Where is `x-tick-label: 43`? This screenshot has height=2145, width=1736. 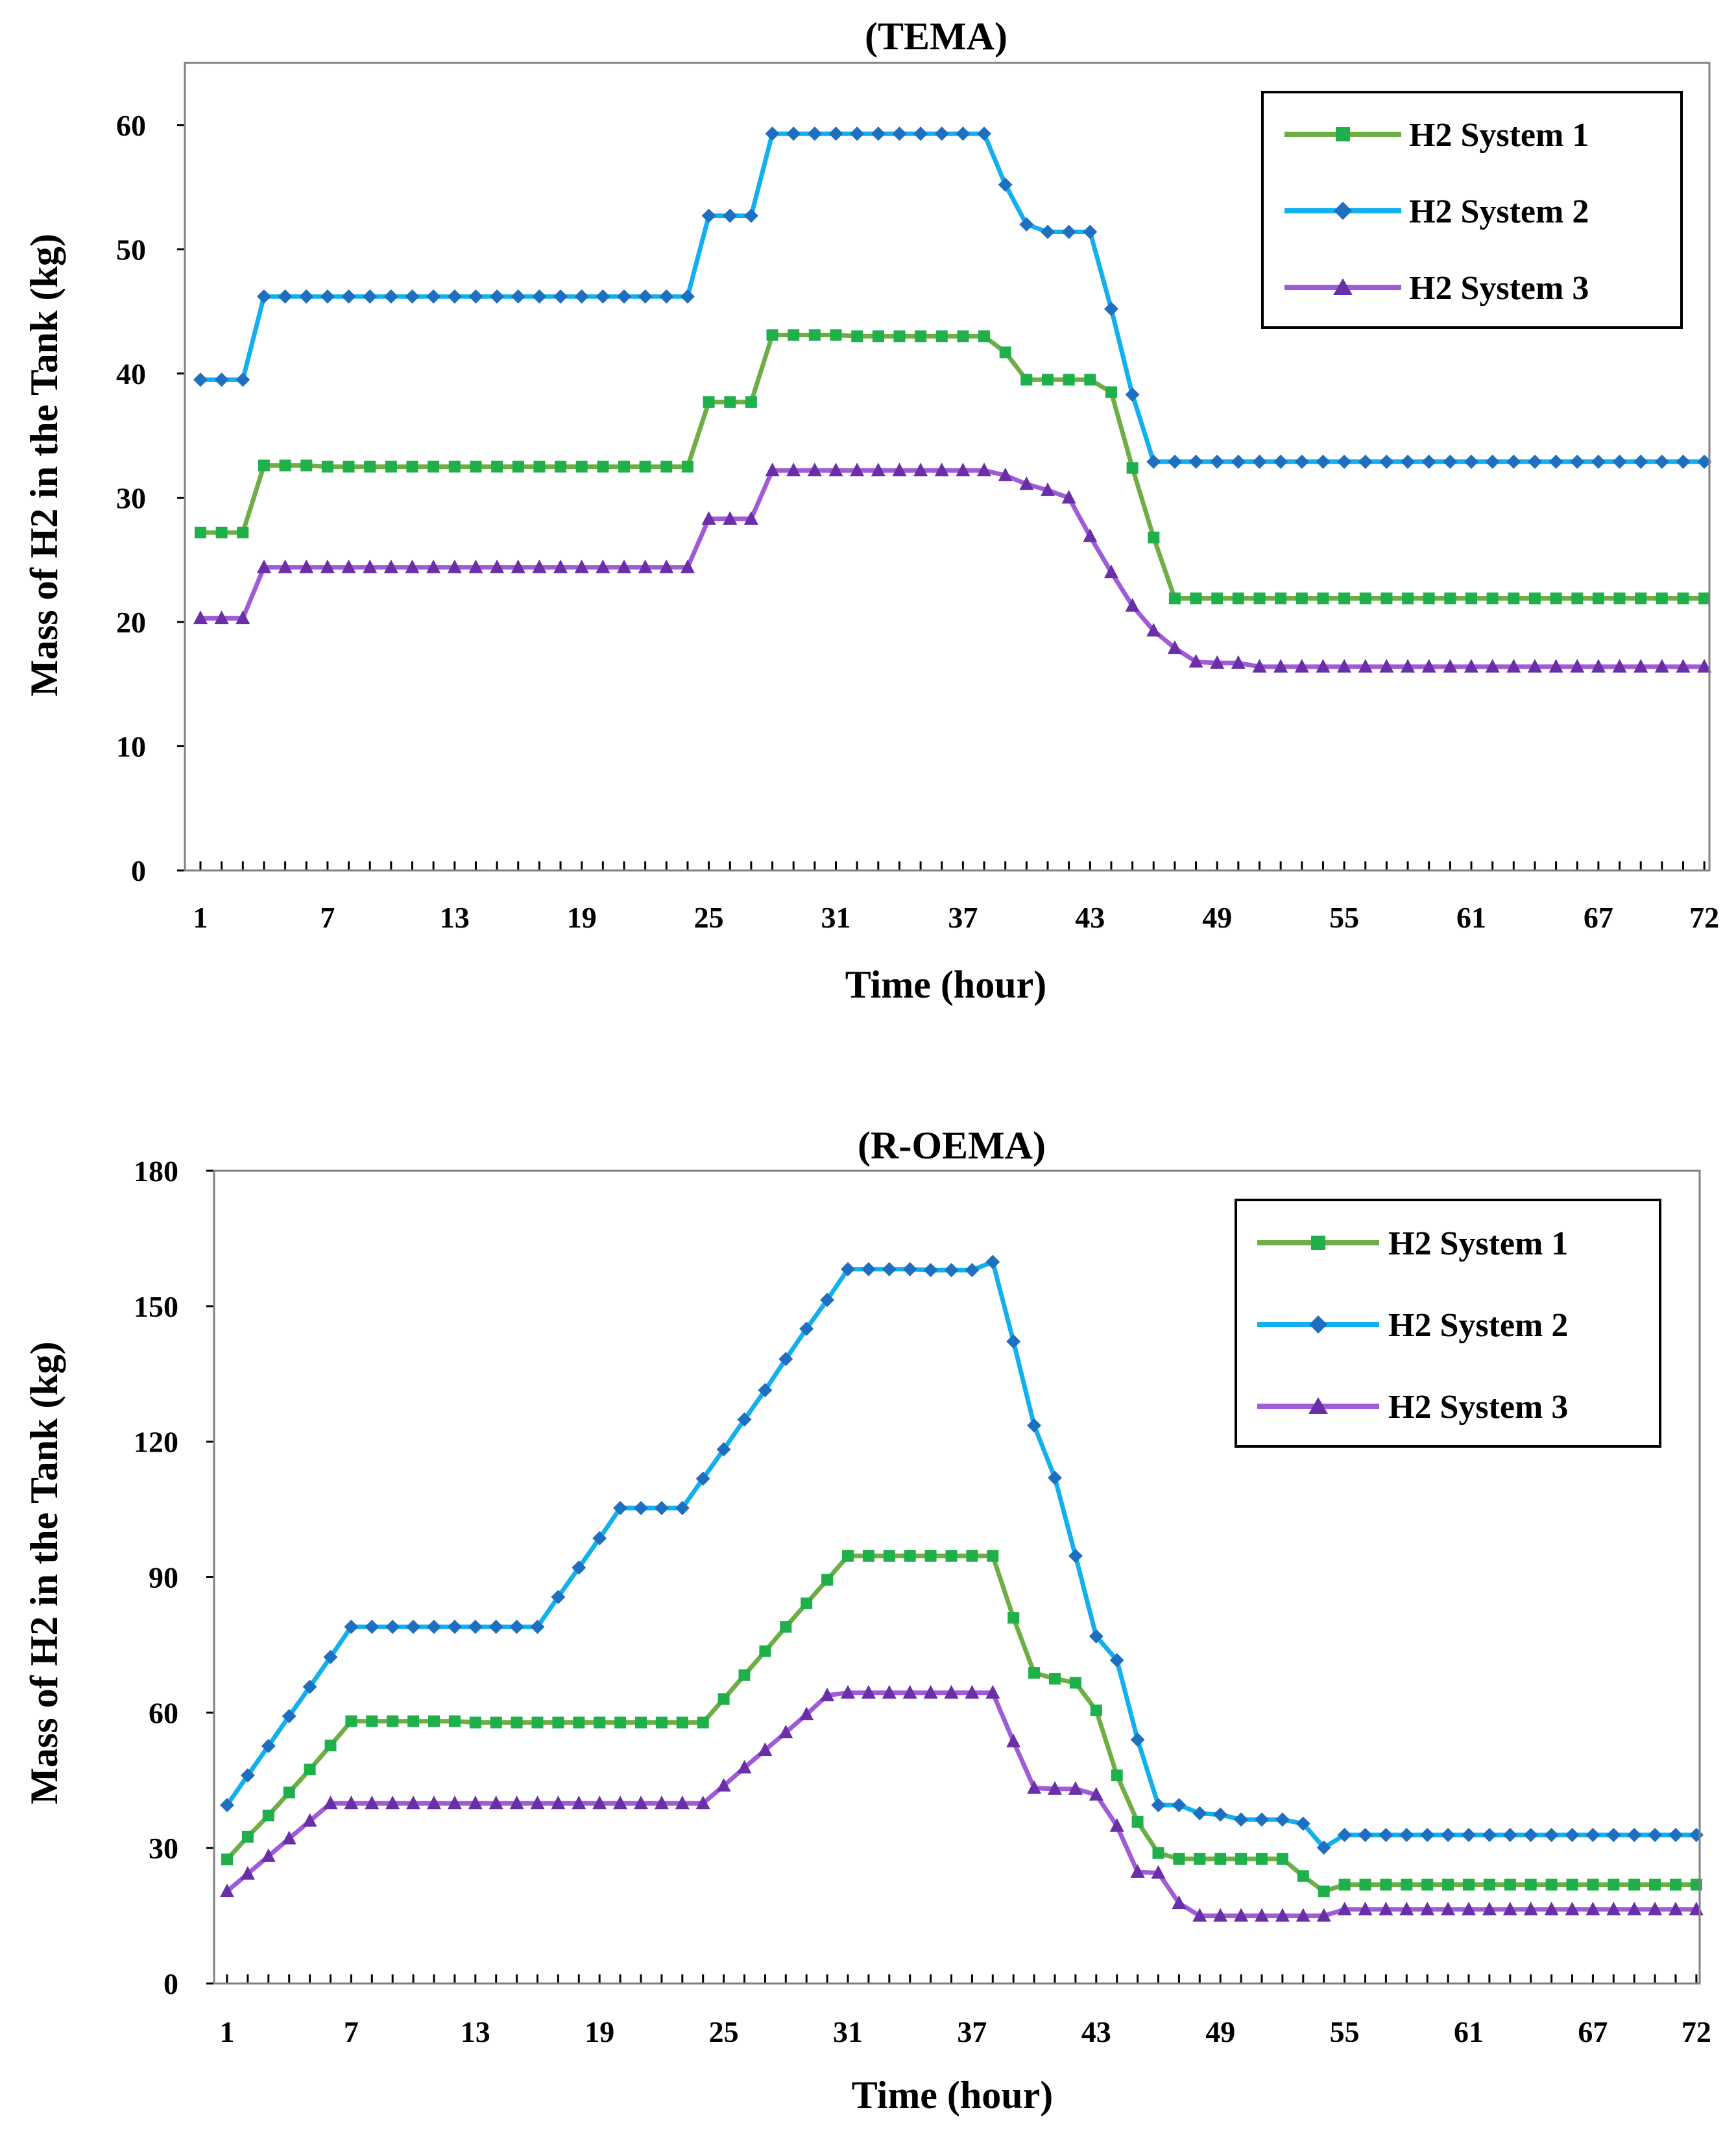
x-tick-label: 43 is located at coordinates (1090, 917).